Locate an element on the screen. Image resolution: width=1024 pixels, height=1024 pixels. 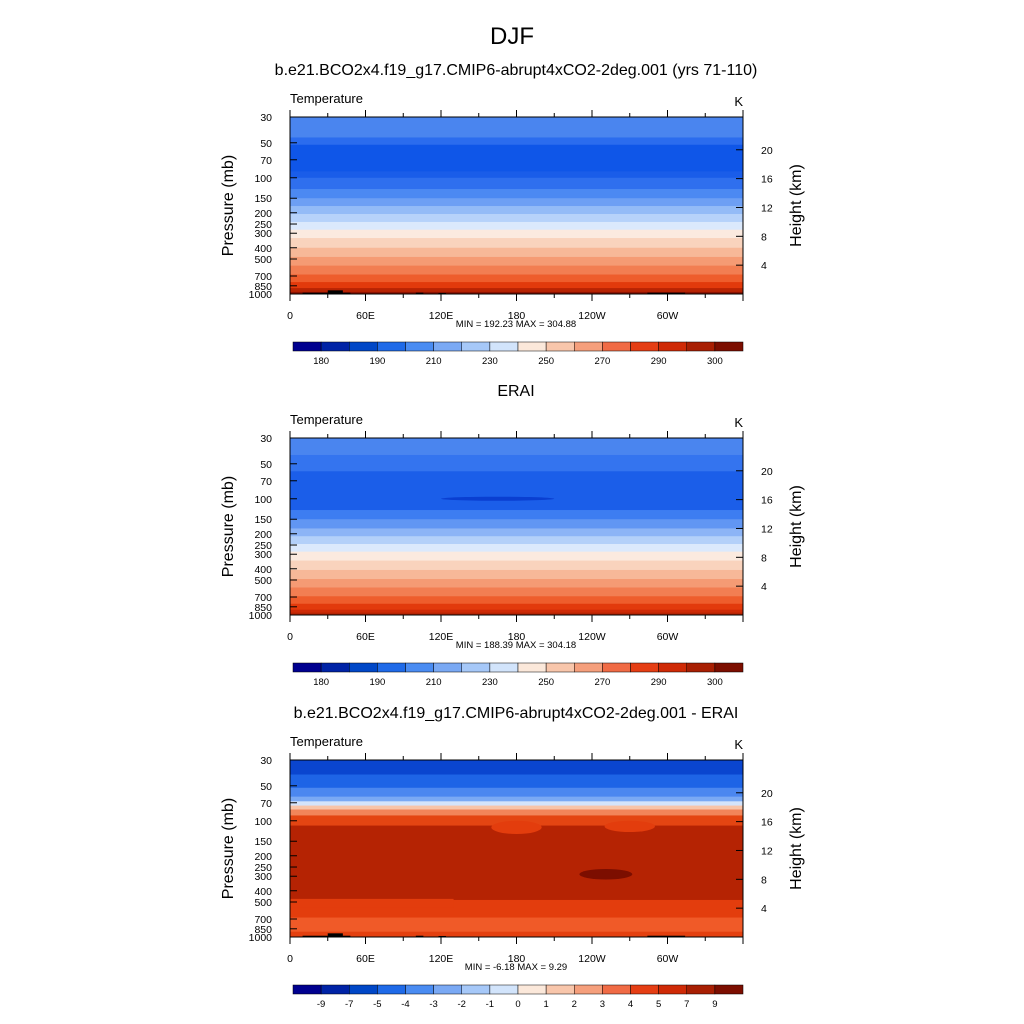
panel-title: ERAI is located at coordinates (515, 391).